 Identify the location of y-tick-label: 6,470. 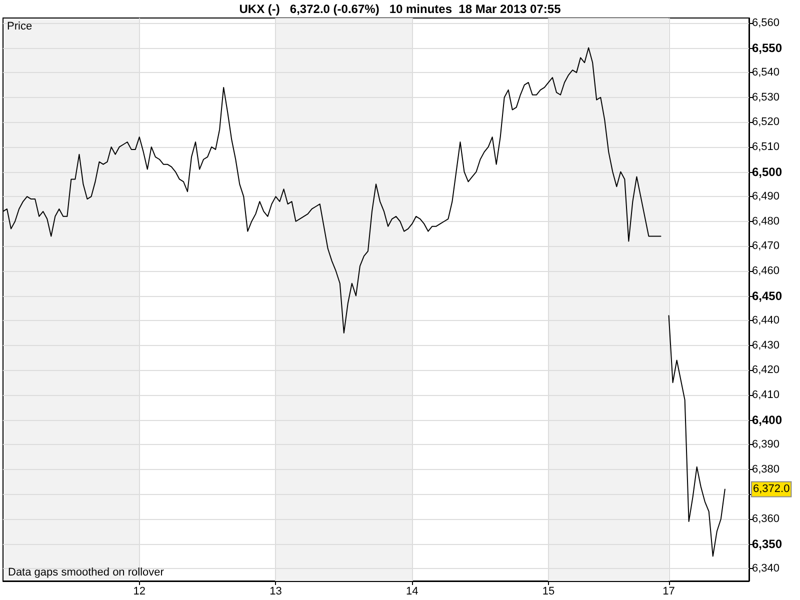
(766, 246).